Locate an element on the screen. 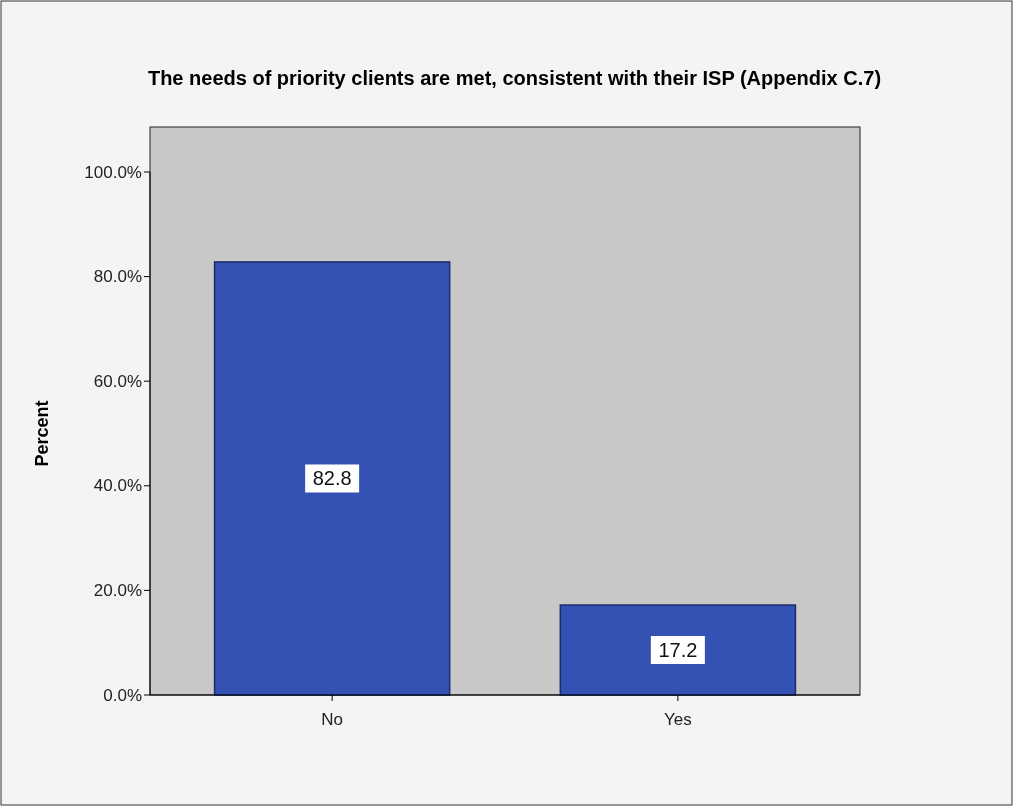 This screenshot has height=806, width=1013. y-axis-title: Percent is located at coordinates (42, 433).